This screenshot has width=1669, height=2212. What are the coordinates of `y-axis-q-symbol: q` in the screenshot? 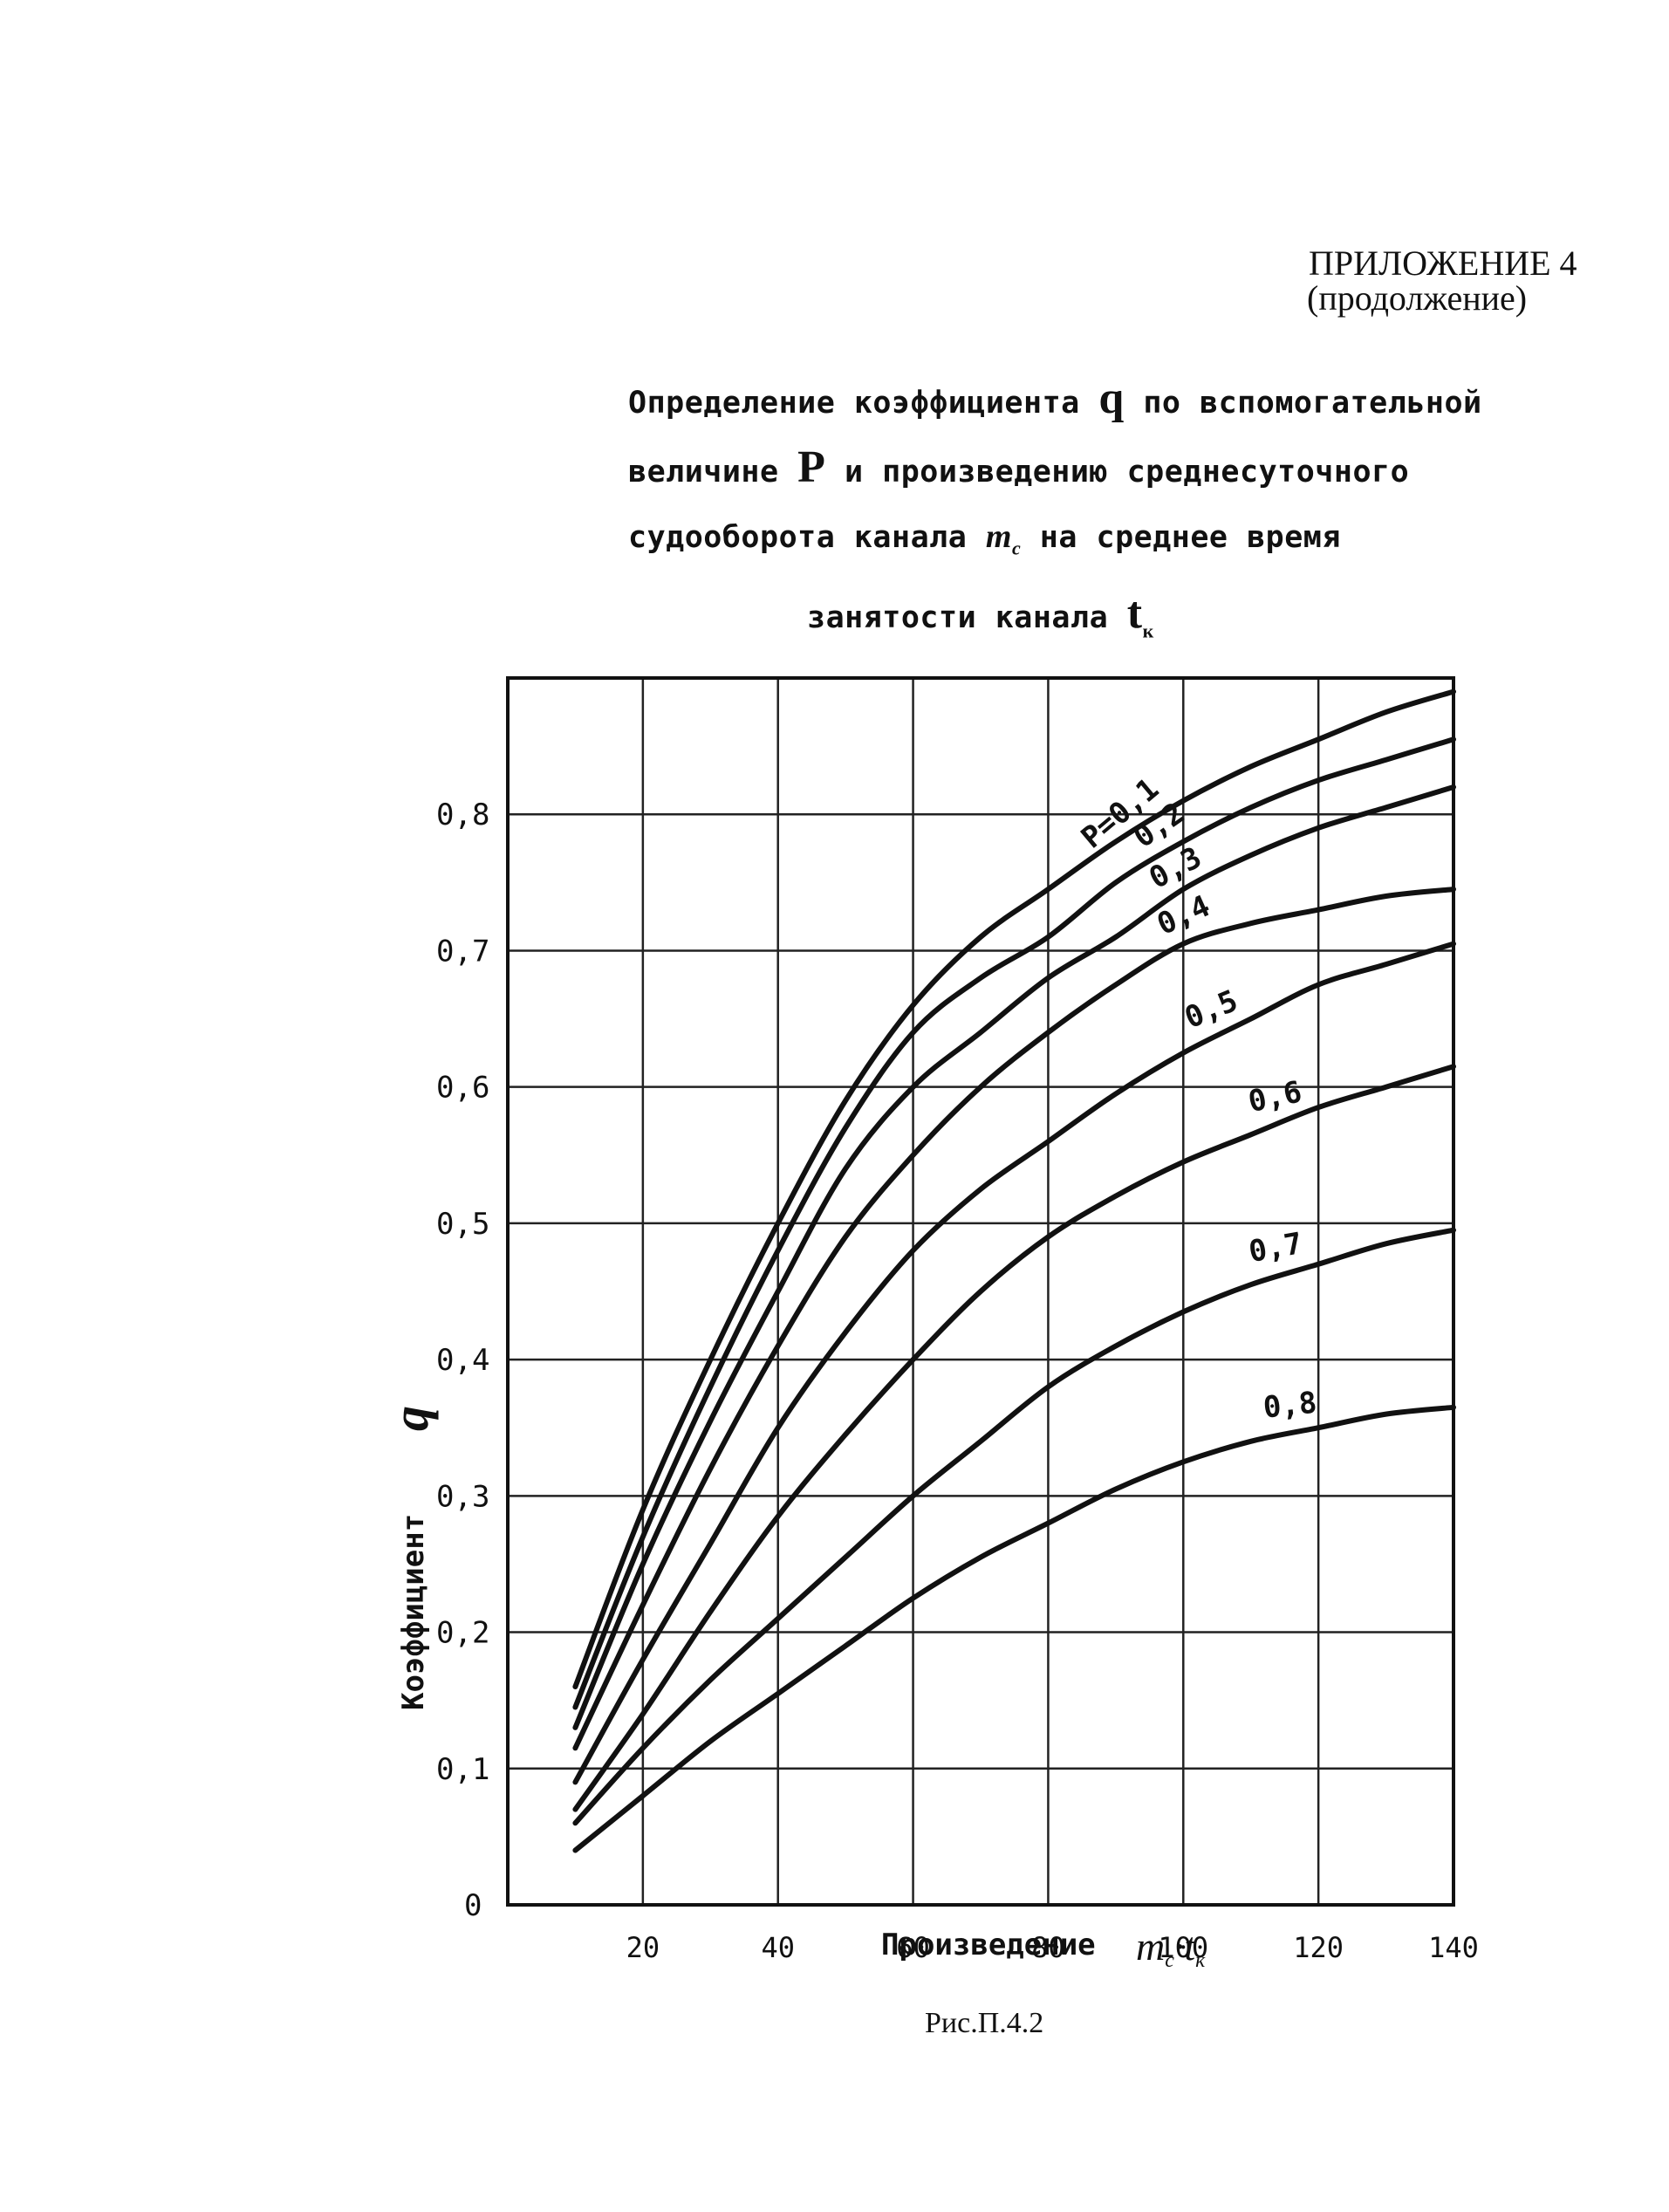 It's located at (410, 1418).